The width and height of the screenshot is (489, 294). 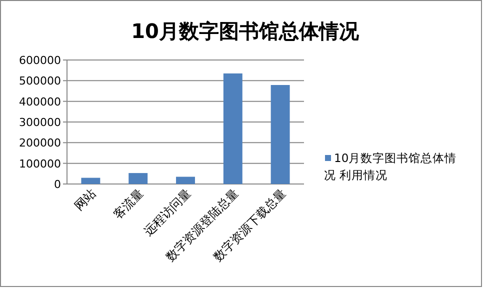 I want to click on y-tick-label: 0, so click(x=57, y=184).